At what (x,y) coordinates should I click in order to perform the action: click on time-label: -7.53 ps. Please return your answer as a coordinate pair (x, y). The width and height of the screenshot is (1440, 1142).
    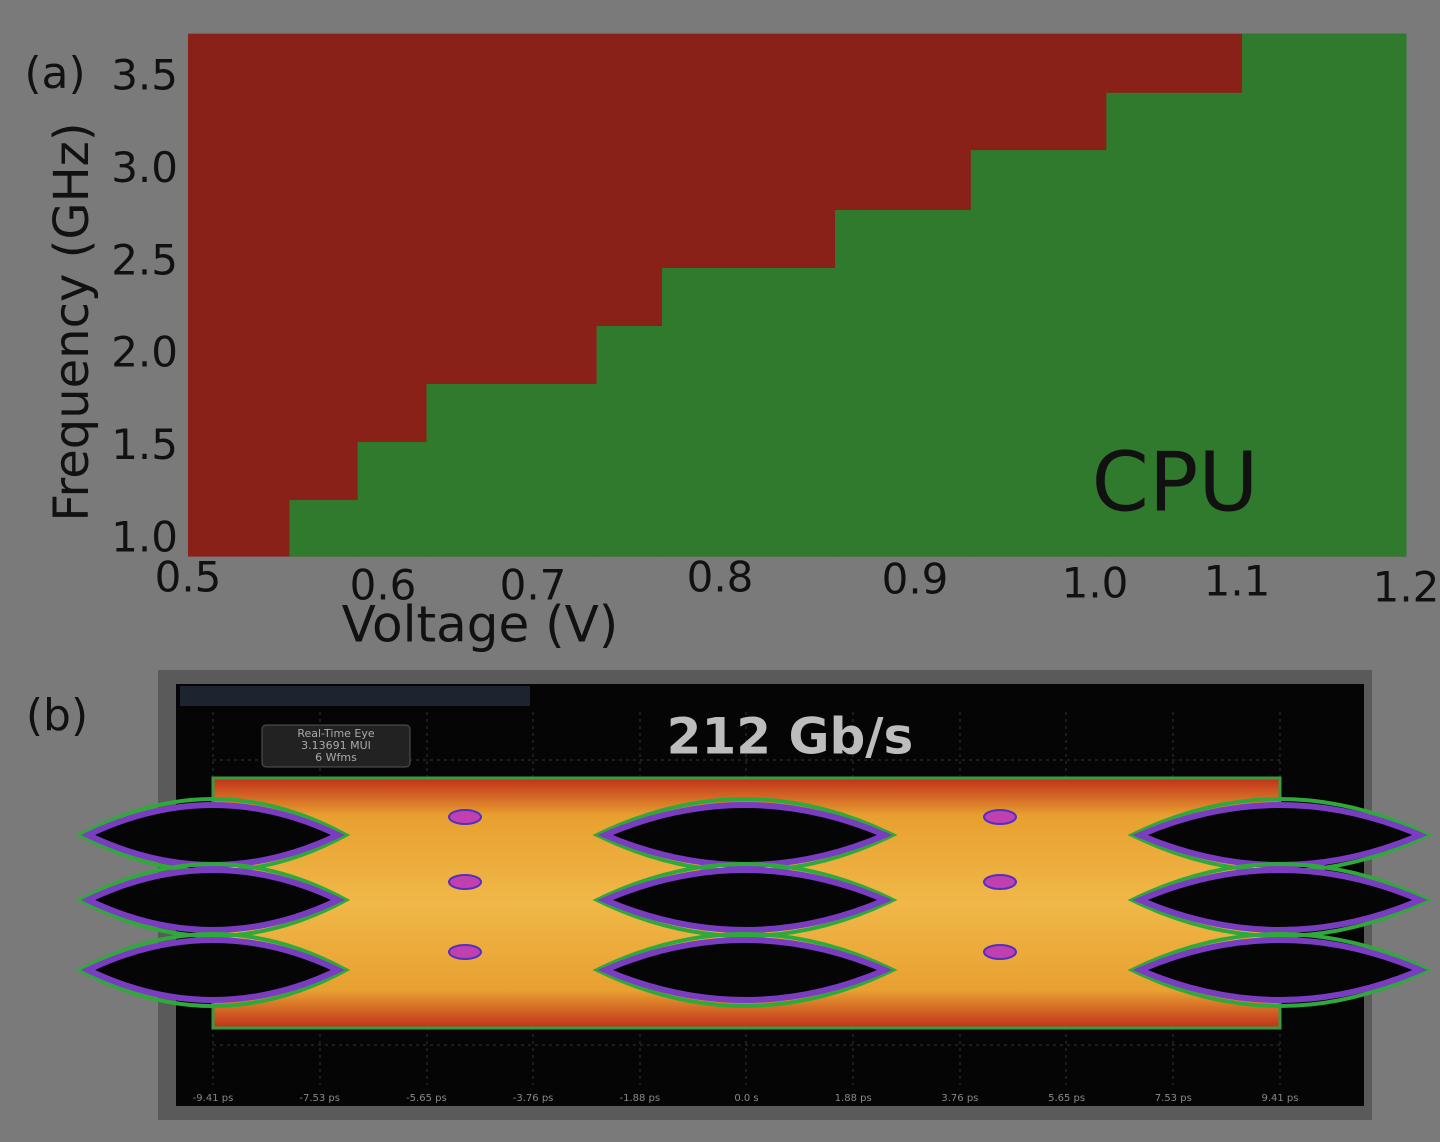
    Looking at the image, I should click on (319, 1098).